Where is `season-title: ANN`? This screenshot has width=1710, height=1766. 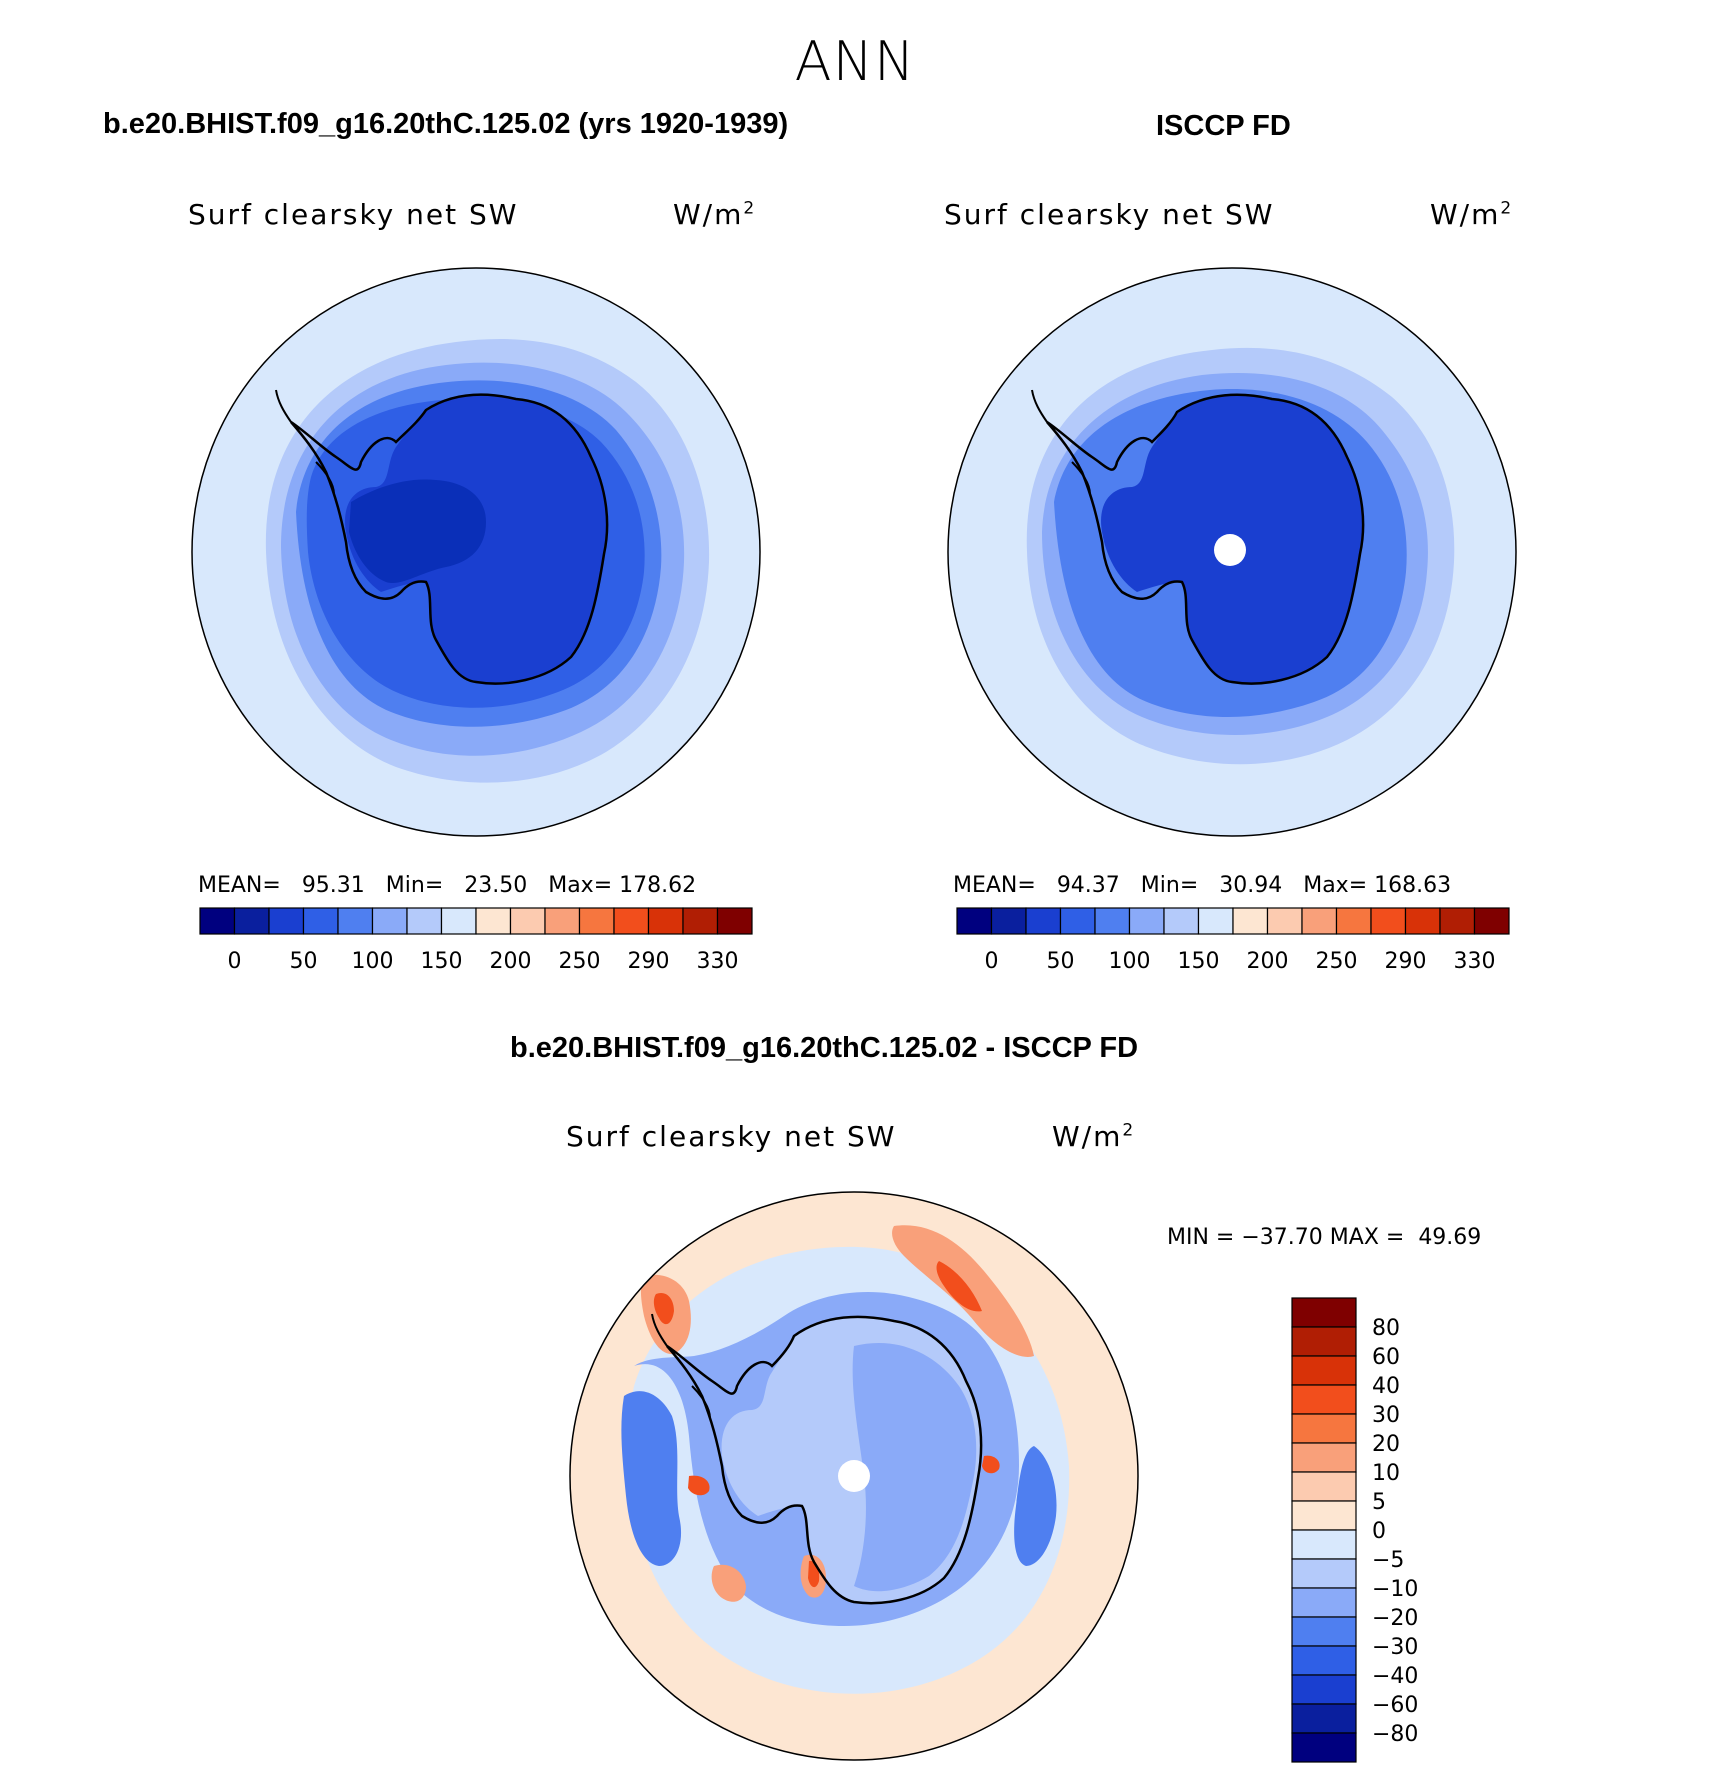
season-title: ANN is located at coordinates (855, 61).